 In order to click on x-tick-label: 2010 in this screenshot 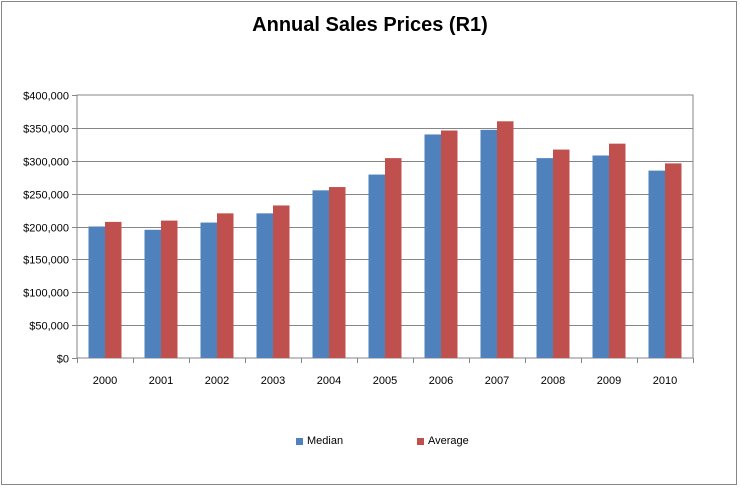, I will do `click(665, 381)`.